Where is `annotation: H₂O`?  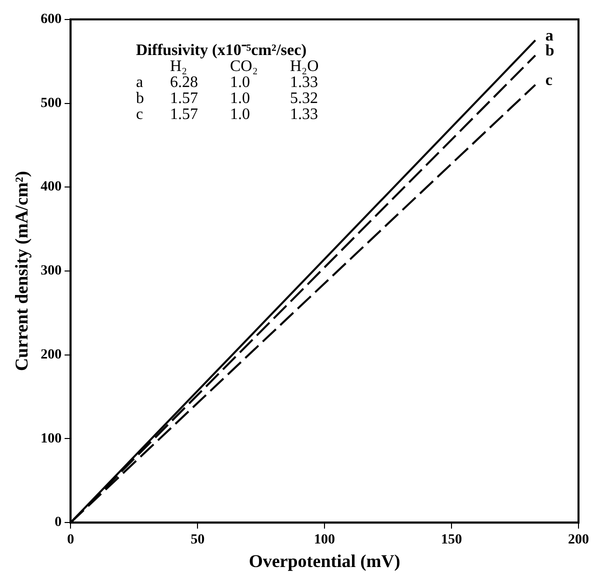 annotation: H₂O is located at coordinates (305, 66).